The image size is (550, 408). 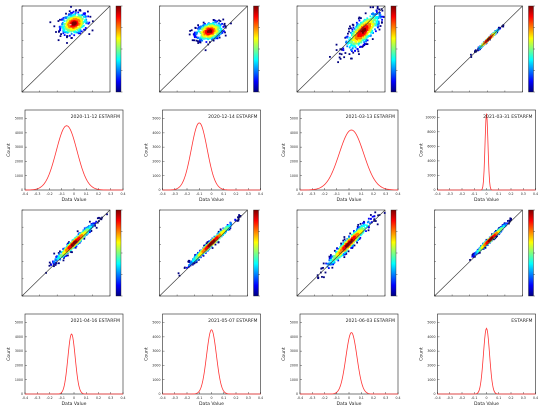 I want to click on y-tick-label: 4000, so click(x=294, y=337).